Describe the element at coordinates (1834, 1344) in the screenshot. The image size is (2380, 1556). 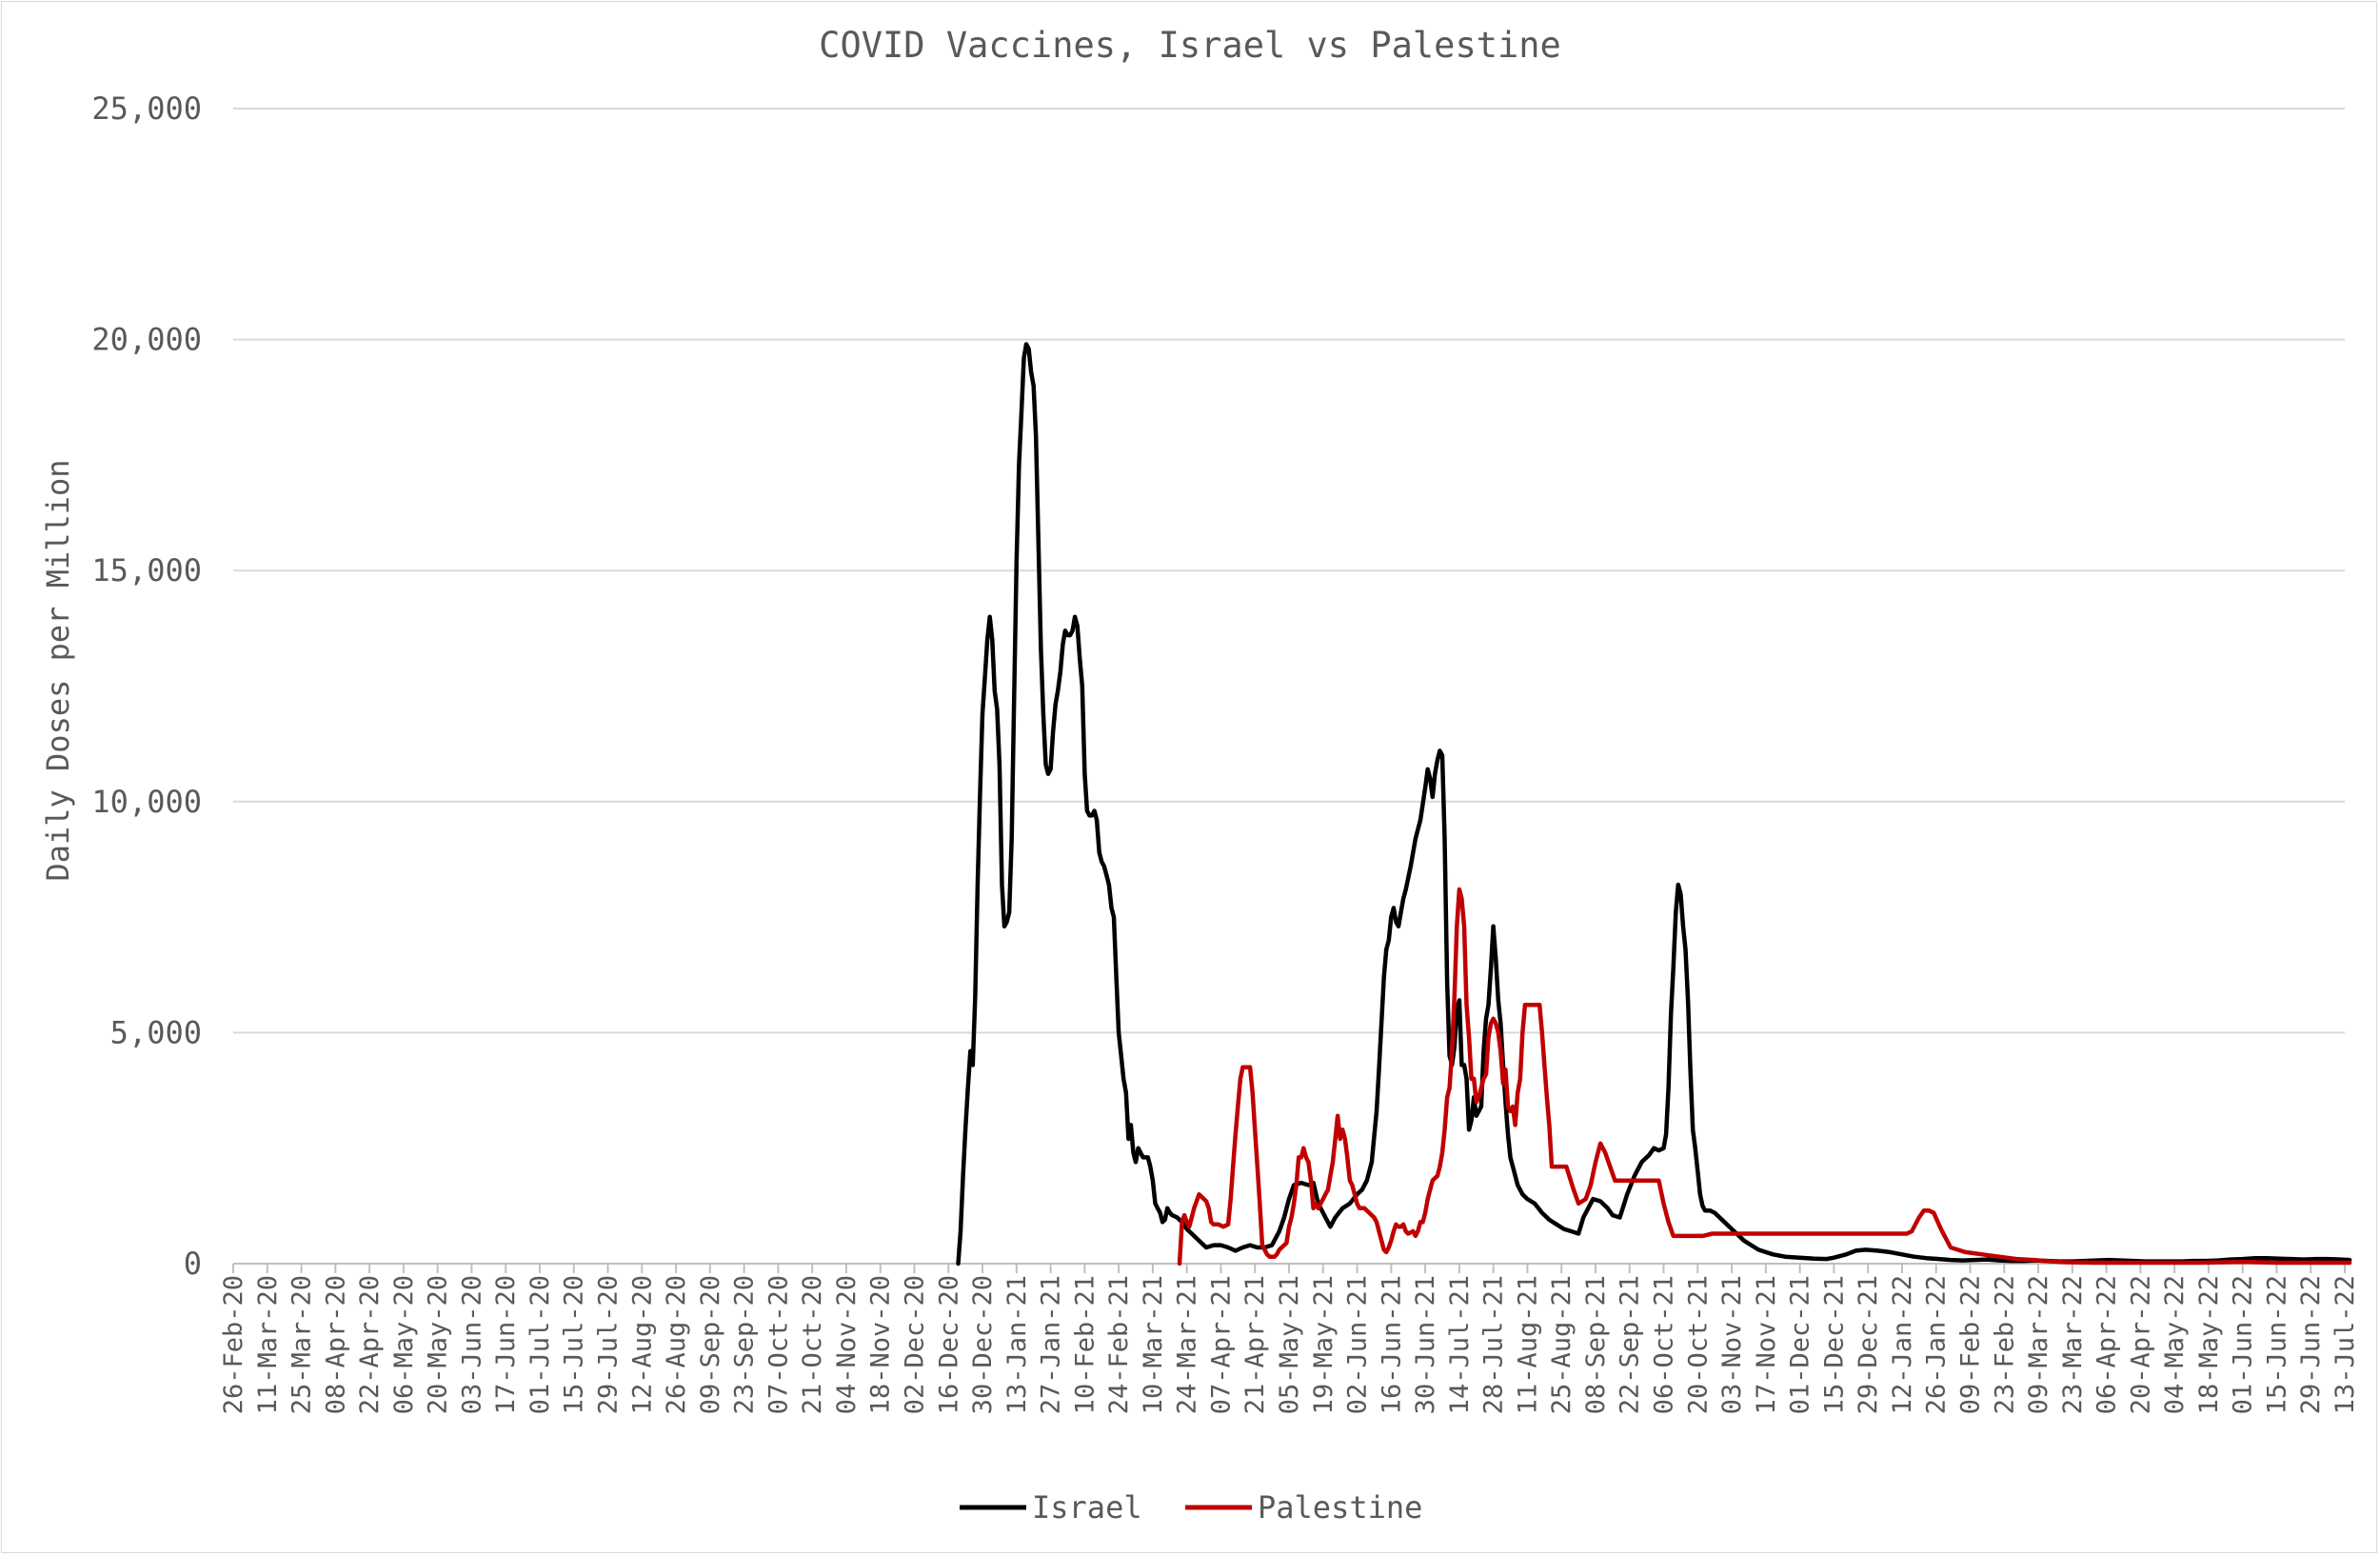
I see `x-tick-label: 15-Dec-21` at that location.